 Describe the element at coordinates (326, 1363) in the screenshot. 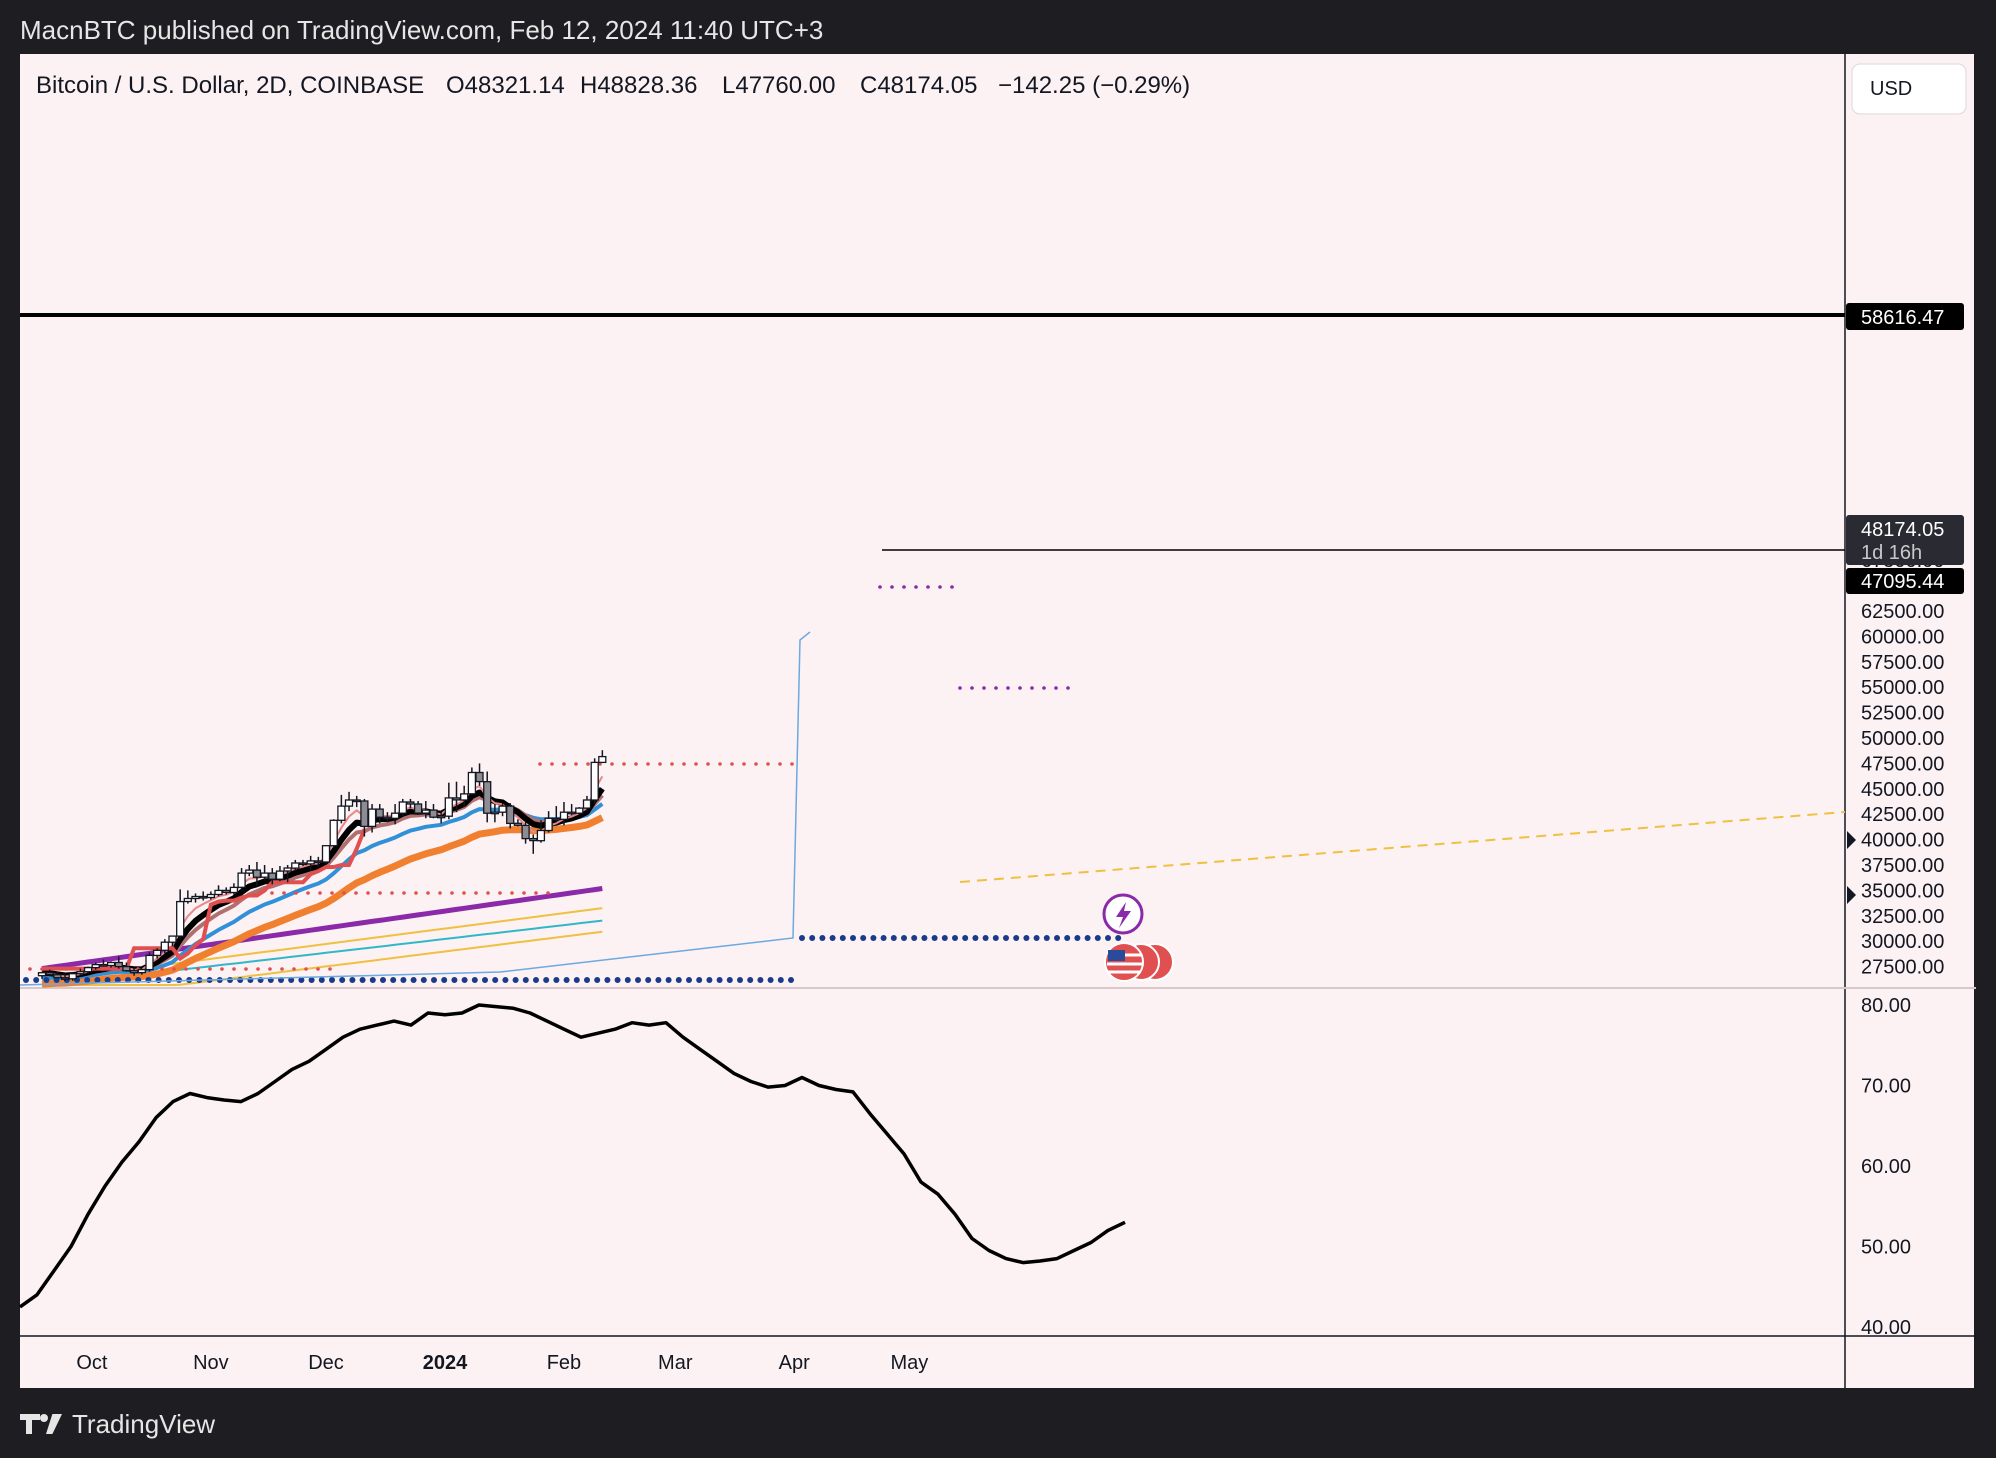

I see `time-tick-label: Dec` at that location.